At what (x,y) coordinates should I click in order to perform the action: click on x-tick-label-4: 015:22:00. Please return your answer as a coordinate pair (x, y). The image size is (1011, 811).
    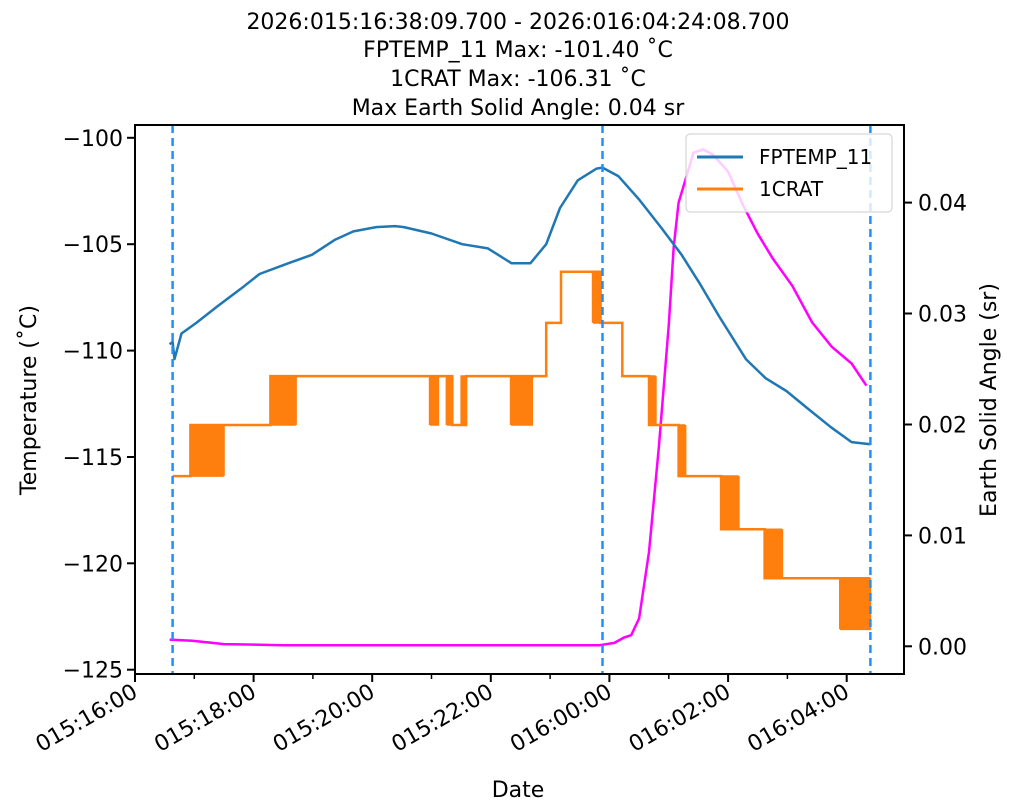
    Looking at the image, I should click on (443, 719).